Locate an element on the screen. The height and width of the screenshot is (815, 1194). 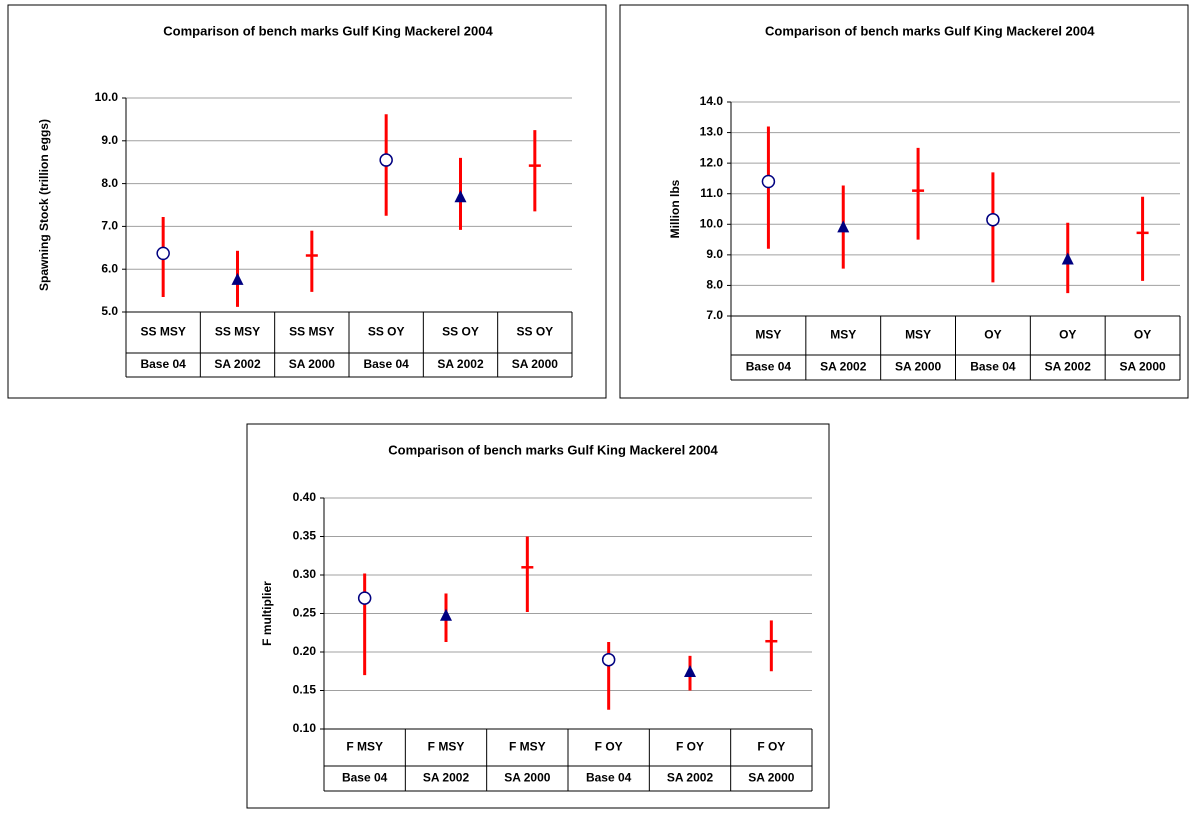
y-tick-label: 12.0 is located at coordinates (712, 162).